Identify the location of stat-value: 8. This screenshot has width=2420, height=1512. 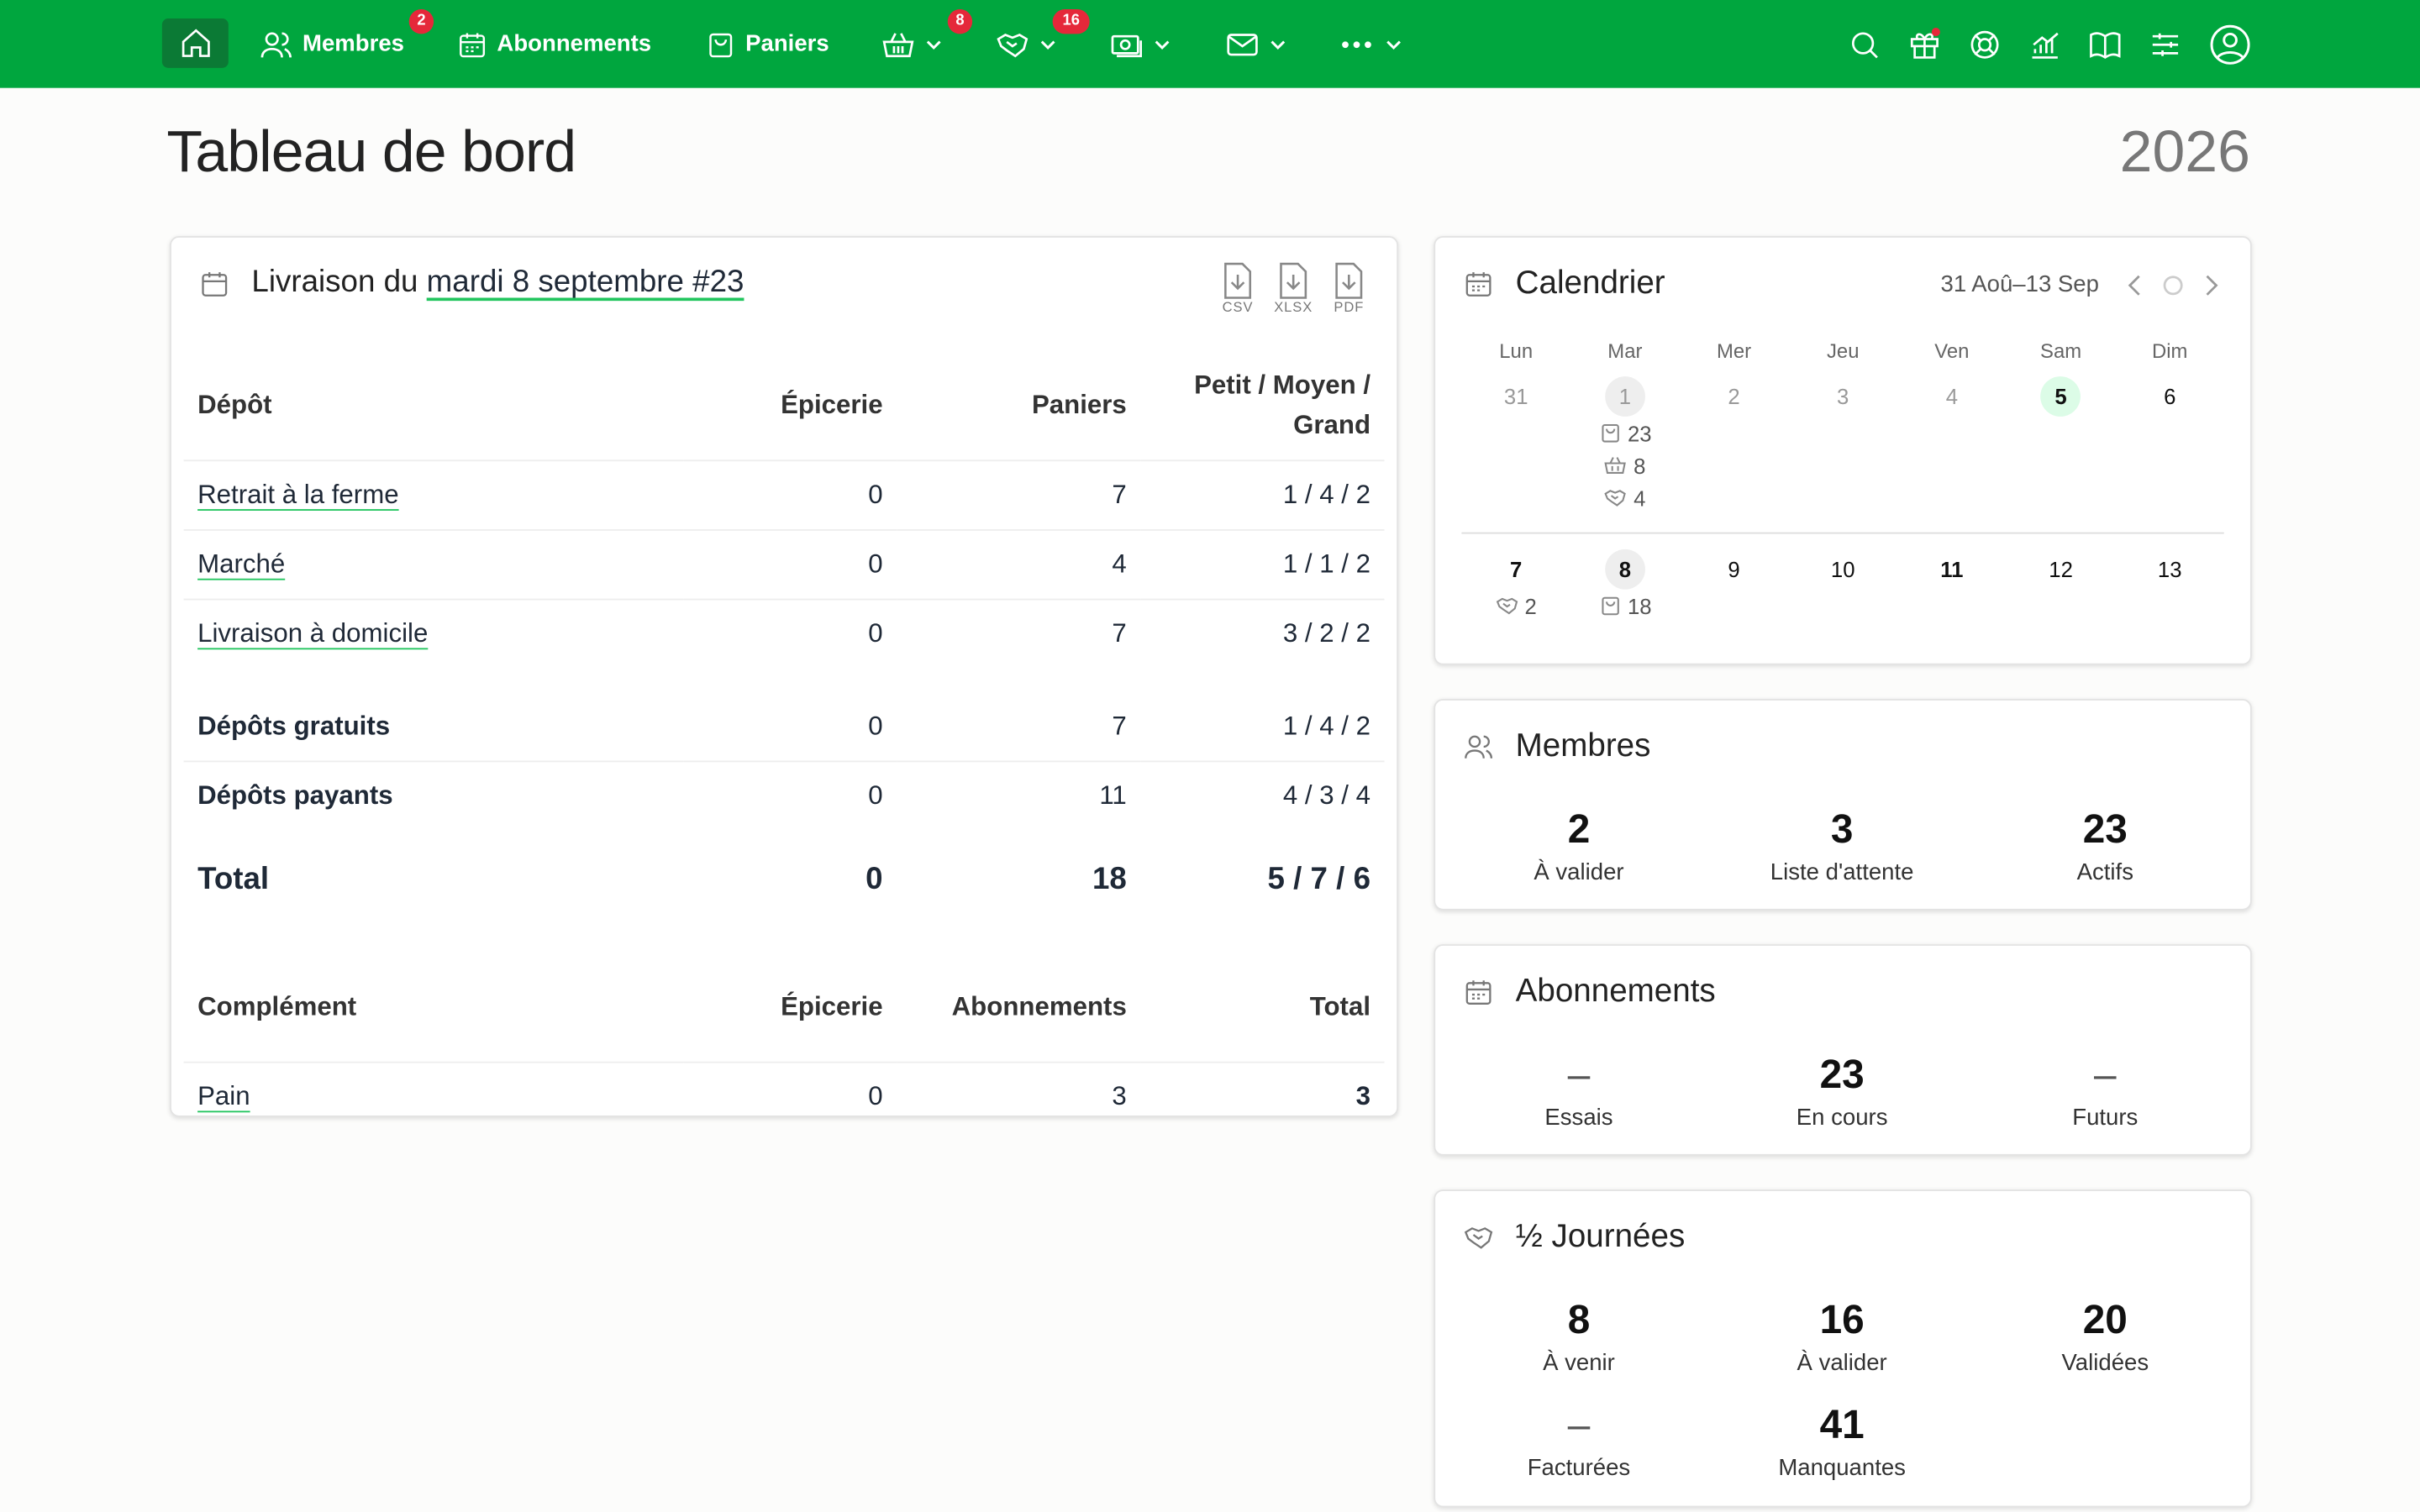
(1579, 1318).